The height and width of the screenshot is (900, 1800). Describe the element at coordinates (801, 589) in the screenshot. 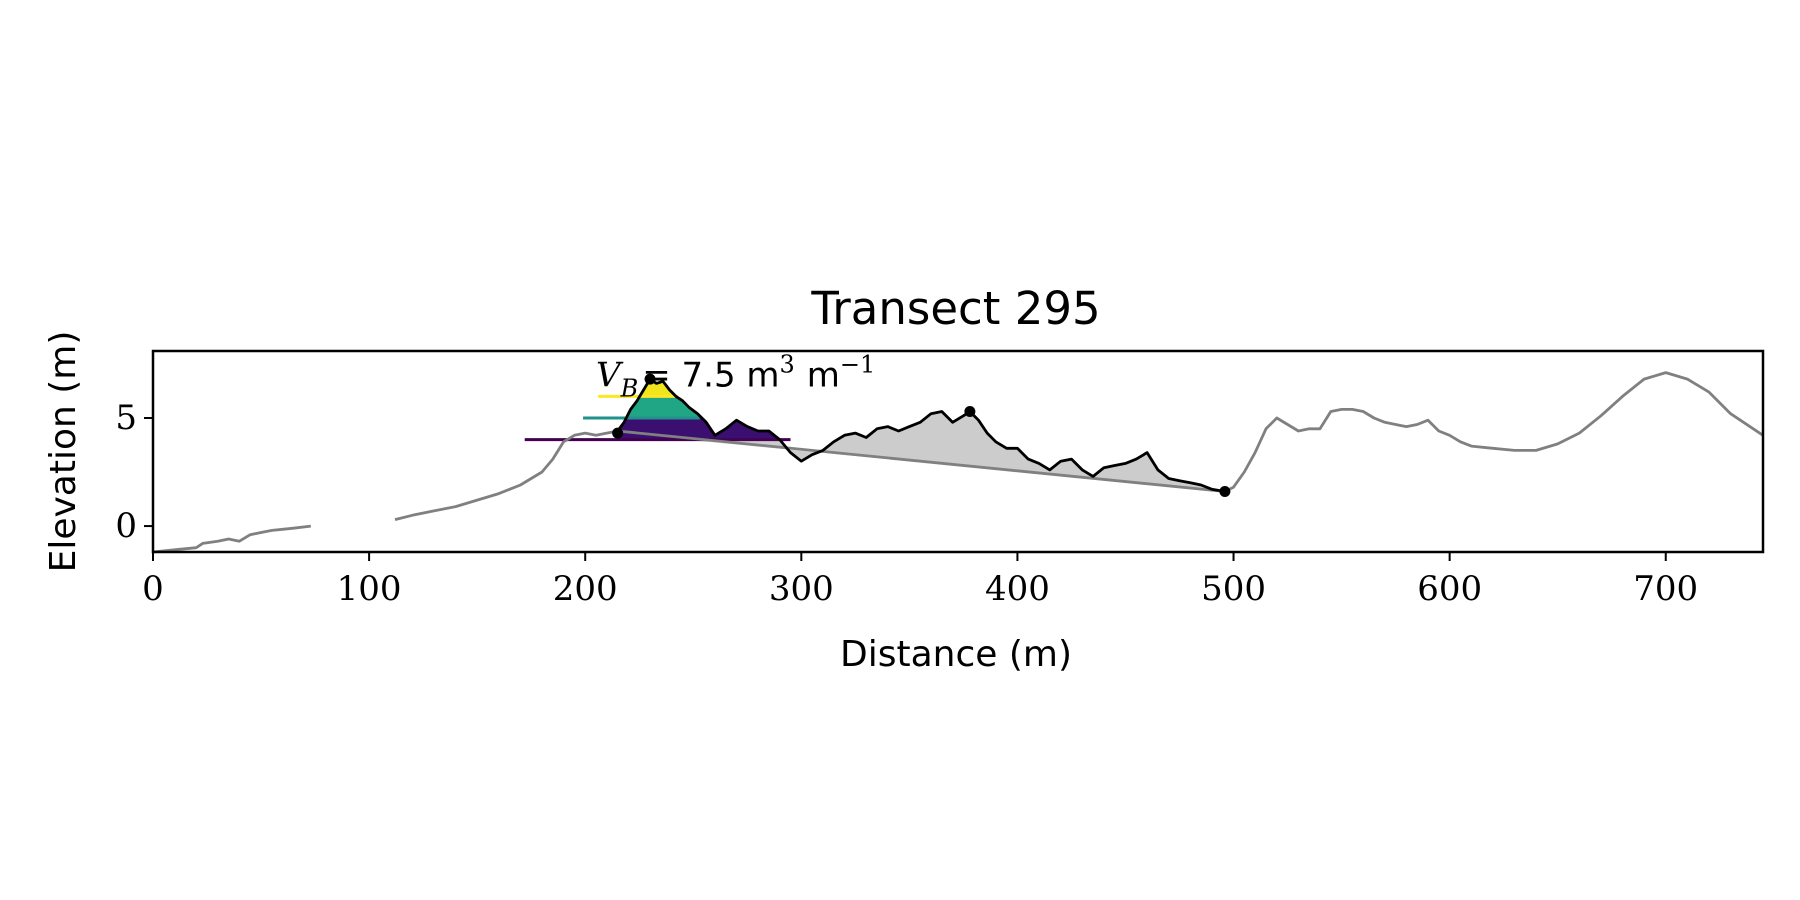

I see `x-tick-label-300: 300` at that location.